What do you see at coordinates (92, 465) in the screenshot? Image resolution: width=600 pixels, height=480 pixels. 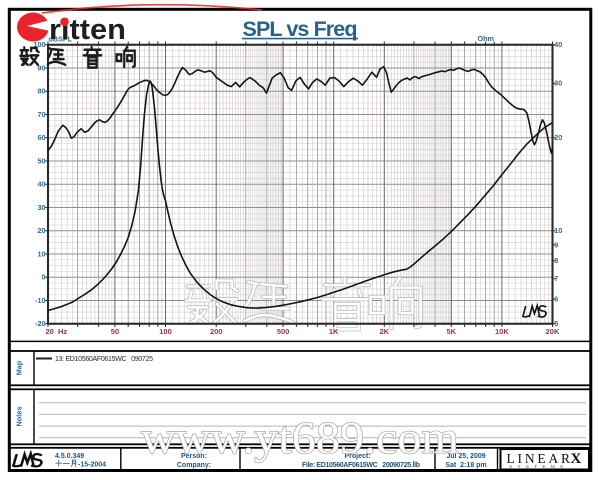 I see `svg-text: -15-2004` at bounding box center [92, 465].